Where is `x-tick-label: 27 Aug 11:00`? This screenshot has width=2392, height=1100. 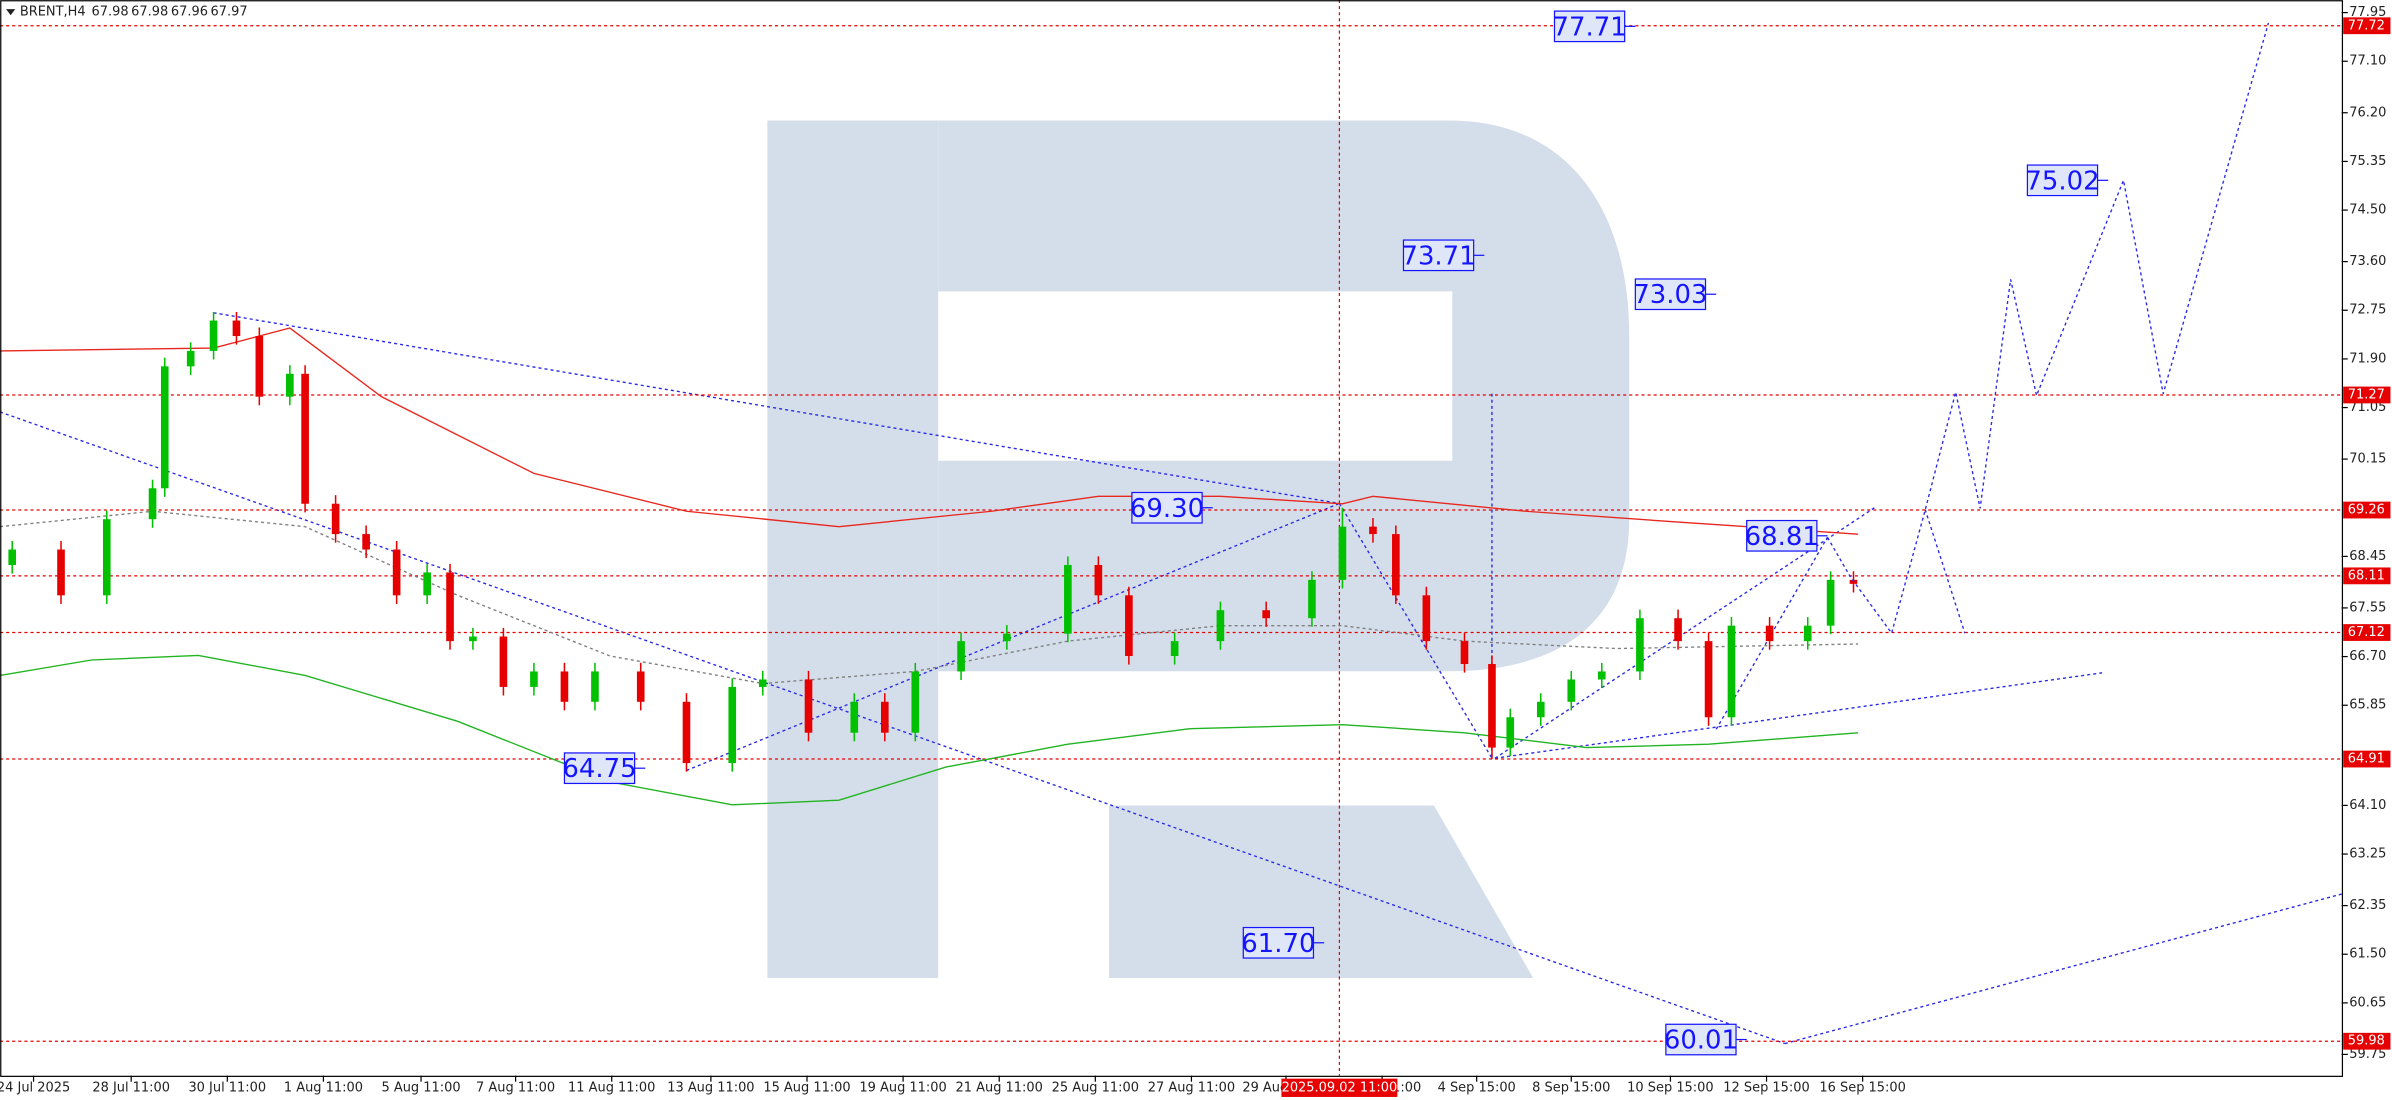
x-tick-label: 27 Aug 11:00 is located at coordinates (1191, 1087).